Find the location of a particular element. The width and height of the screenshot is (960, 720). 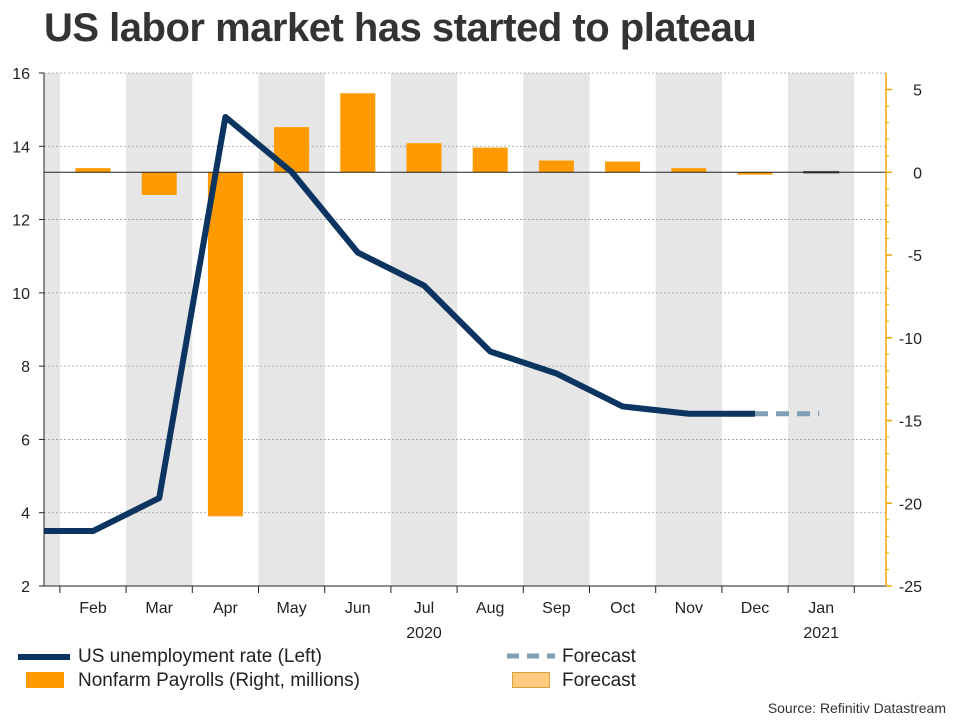

legend-forecast-bar-label: Forecast is located at coordinates (599, 680).